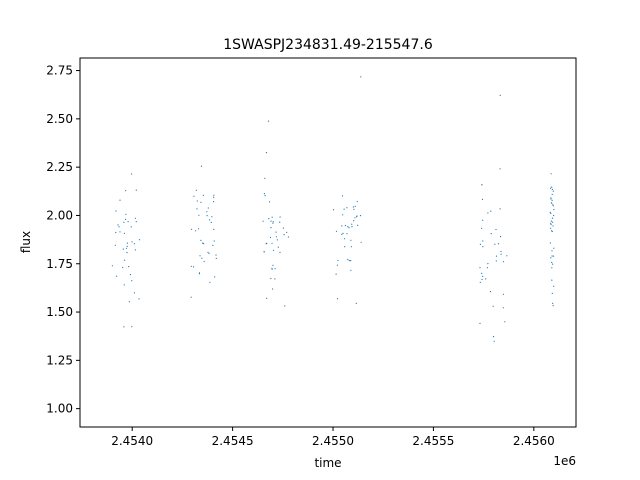 This screenshot has width=640, height=480. Describe the element at coordinates (59, 312) in the screenshot. I see `y-tick-label: 1.50` at that location.